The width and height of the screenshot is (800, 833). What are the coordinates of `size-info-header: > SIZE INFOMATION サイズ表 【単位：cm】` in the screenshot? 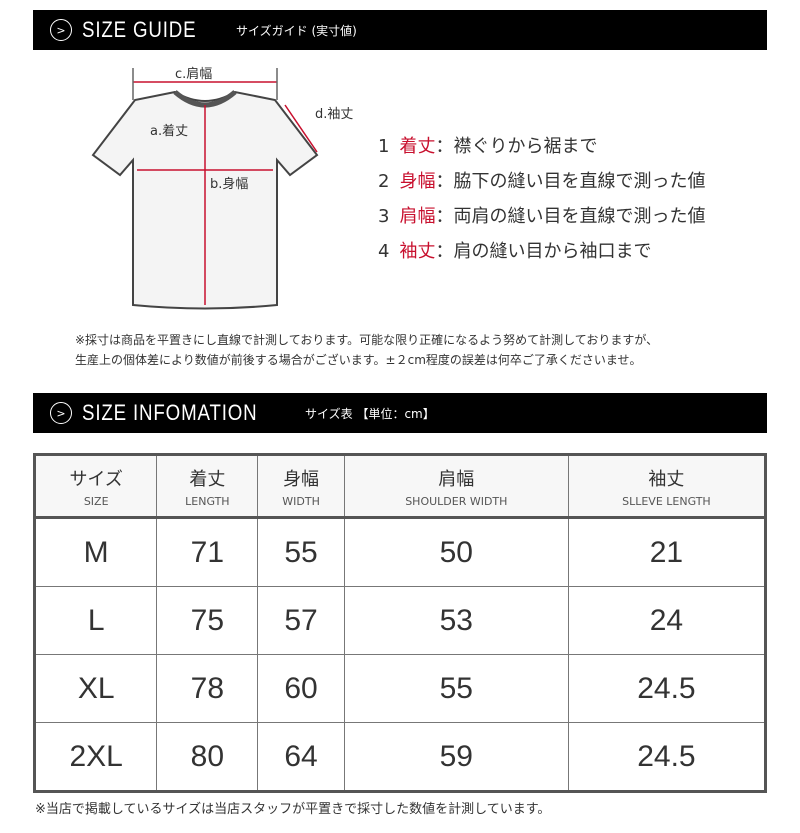 It's located at (400, 413).